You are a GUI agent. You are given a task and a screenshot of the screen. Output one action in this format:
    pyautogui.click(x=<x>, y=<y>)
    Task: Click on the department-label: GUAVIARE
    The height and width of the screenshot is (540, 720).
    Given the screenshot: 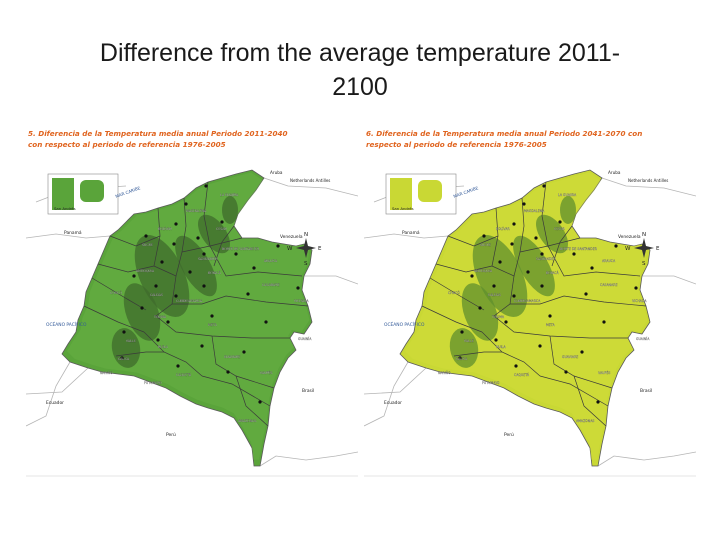 What is the action you would take?
    pyautogui.click(x=232, y=357)
    